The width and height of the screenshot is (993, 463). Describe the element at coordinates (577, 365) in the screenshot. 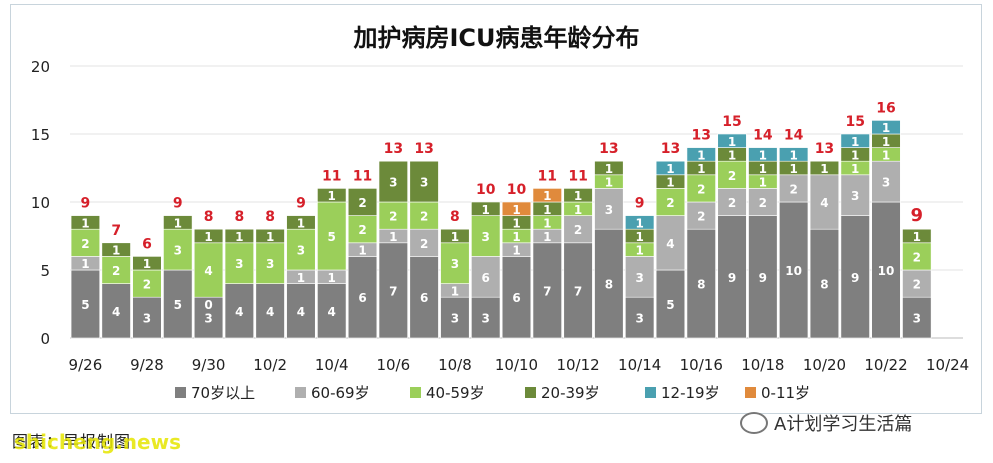

I see `x-tick-label: 10/12` at that location.